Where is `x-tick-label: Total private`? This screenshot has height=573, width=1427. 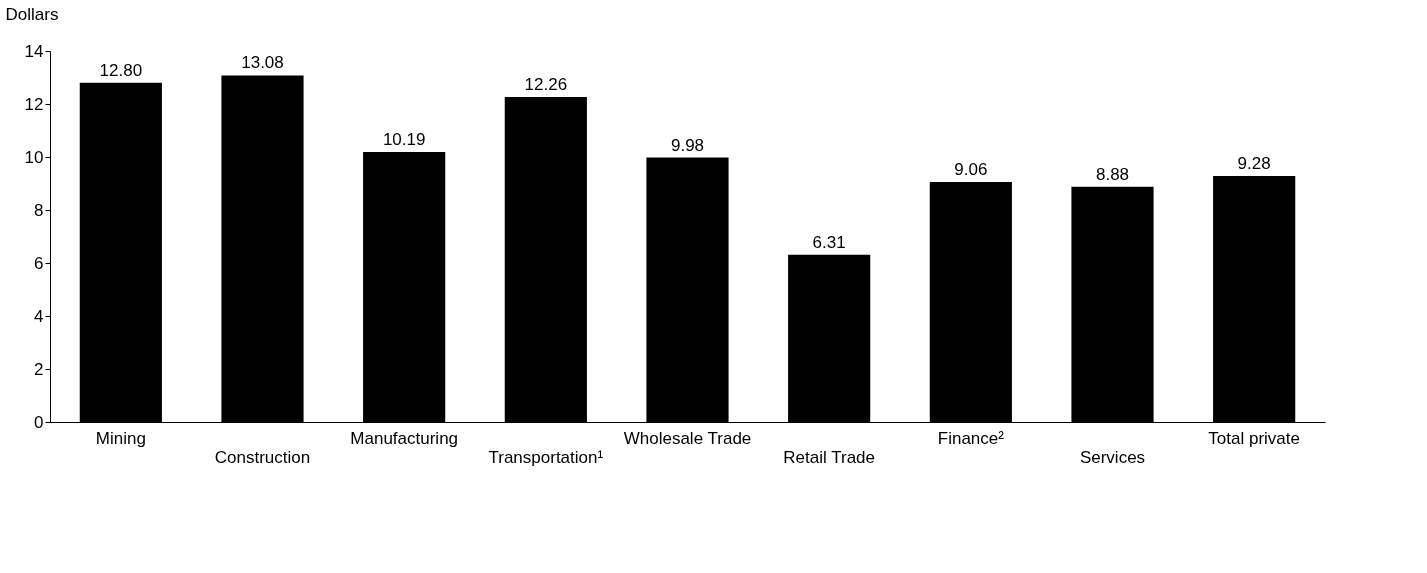 x-tick-label: Total private is located at coordinates (1254, 438).